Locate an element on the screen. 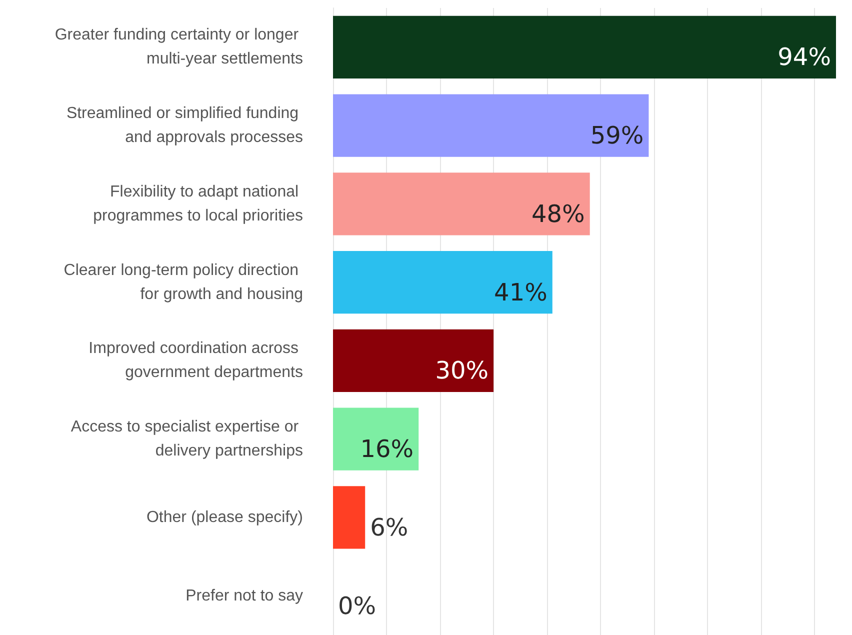 This screenshot has width=852, height=635. data-label: 30% is located at coordinates (462, 370).